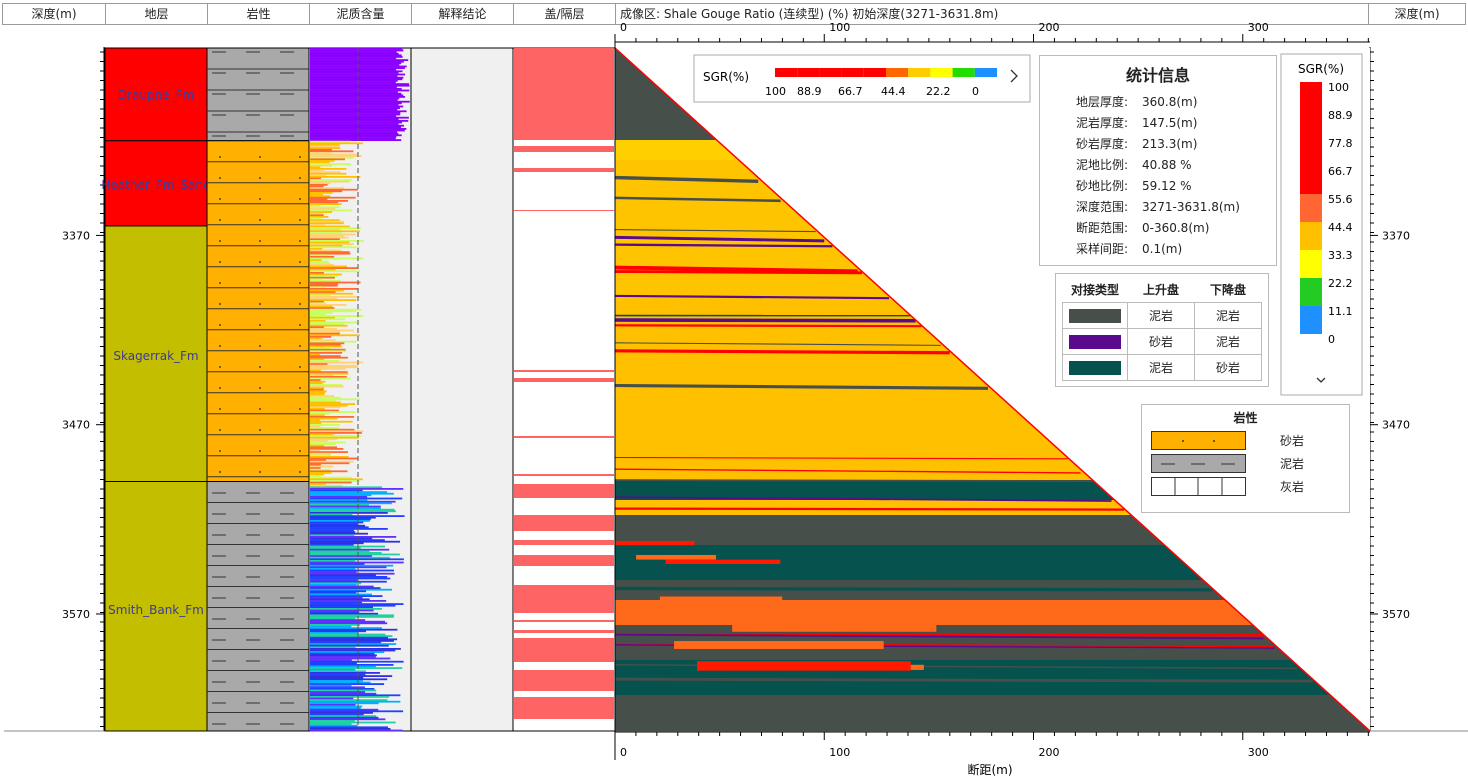  Describe the element at coordinates (726, 77) in the screenshot. I see `top-scale-label: SGR(%)` at that location.